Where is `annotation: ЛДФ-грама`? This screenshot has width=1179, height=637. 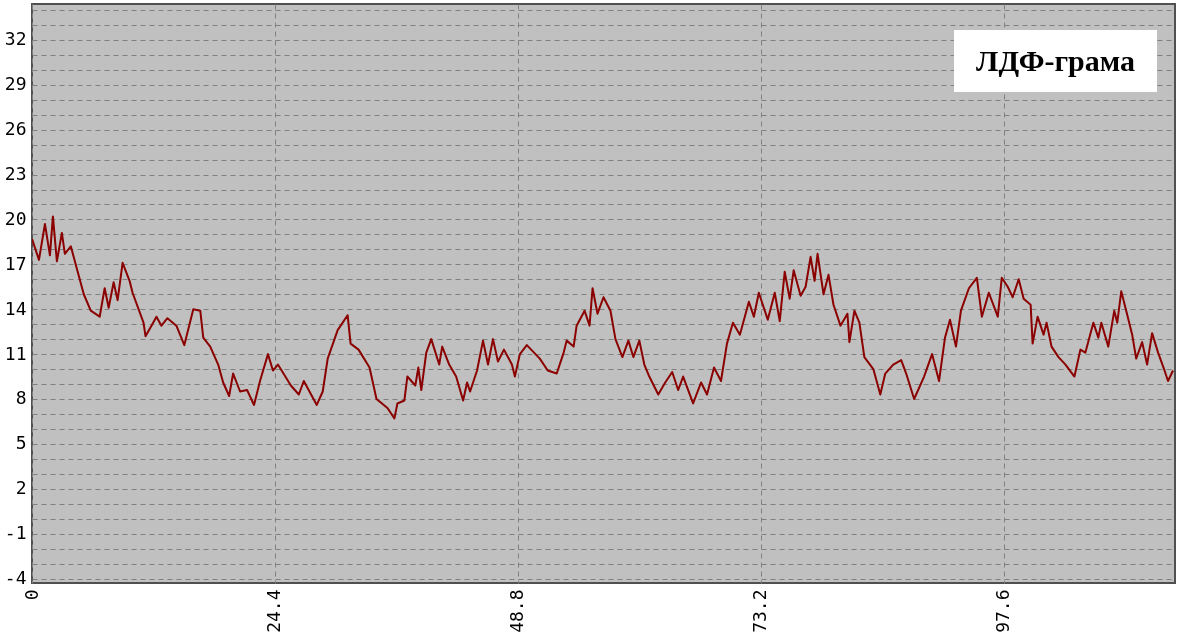 annotation: ЛДФ-грама is located at coordinates (1055, 61).